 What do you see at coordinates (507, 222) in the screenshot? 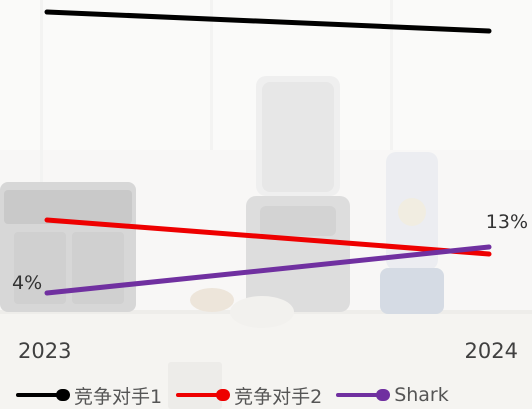
I see `data-label-end: 13%` at bounding box center [507, 222].